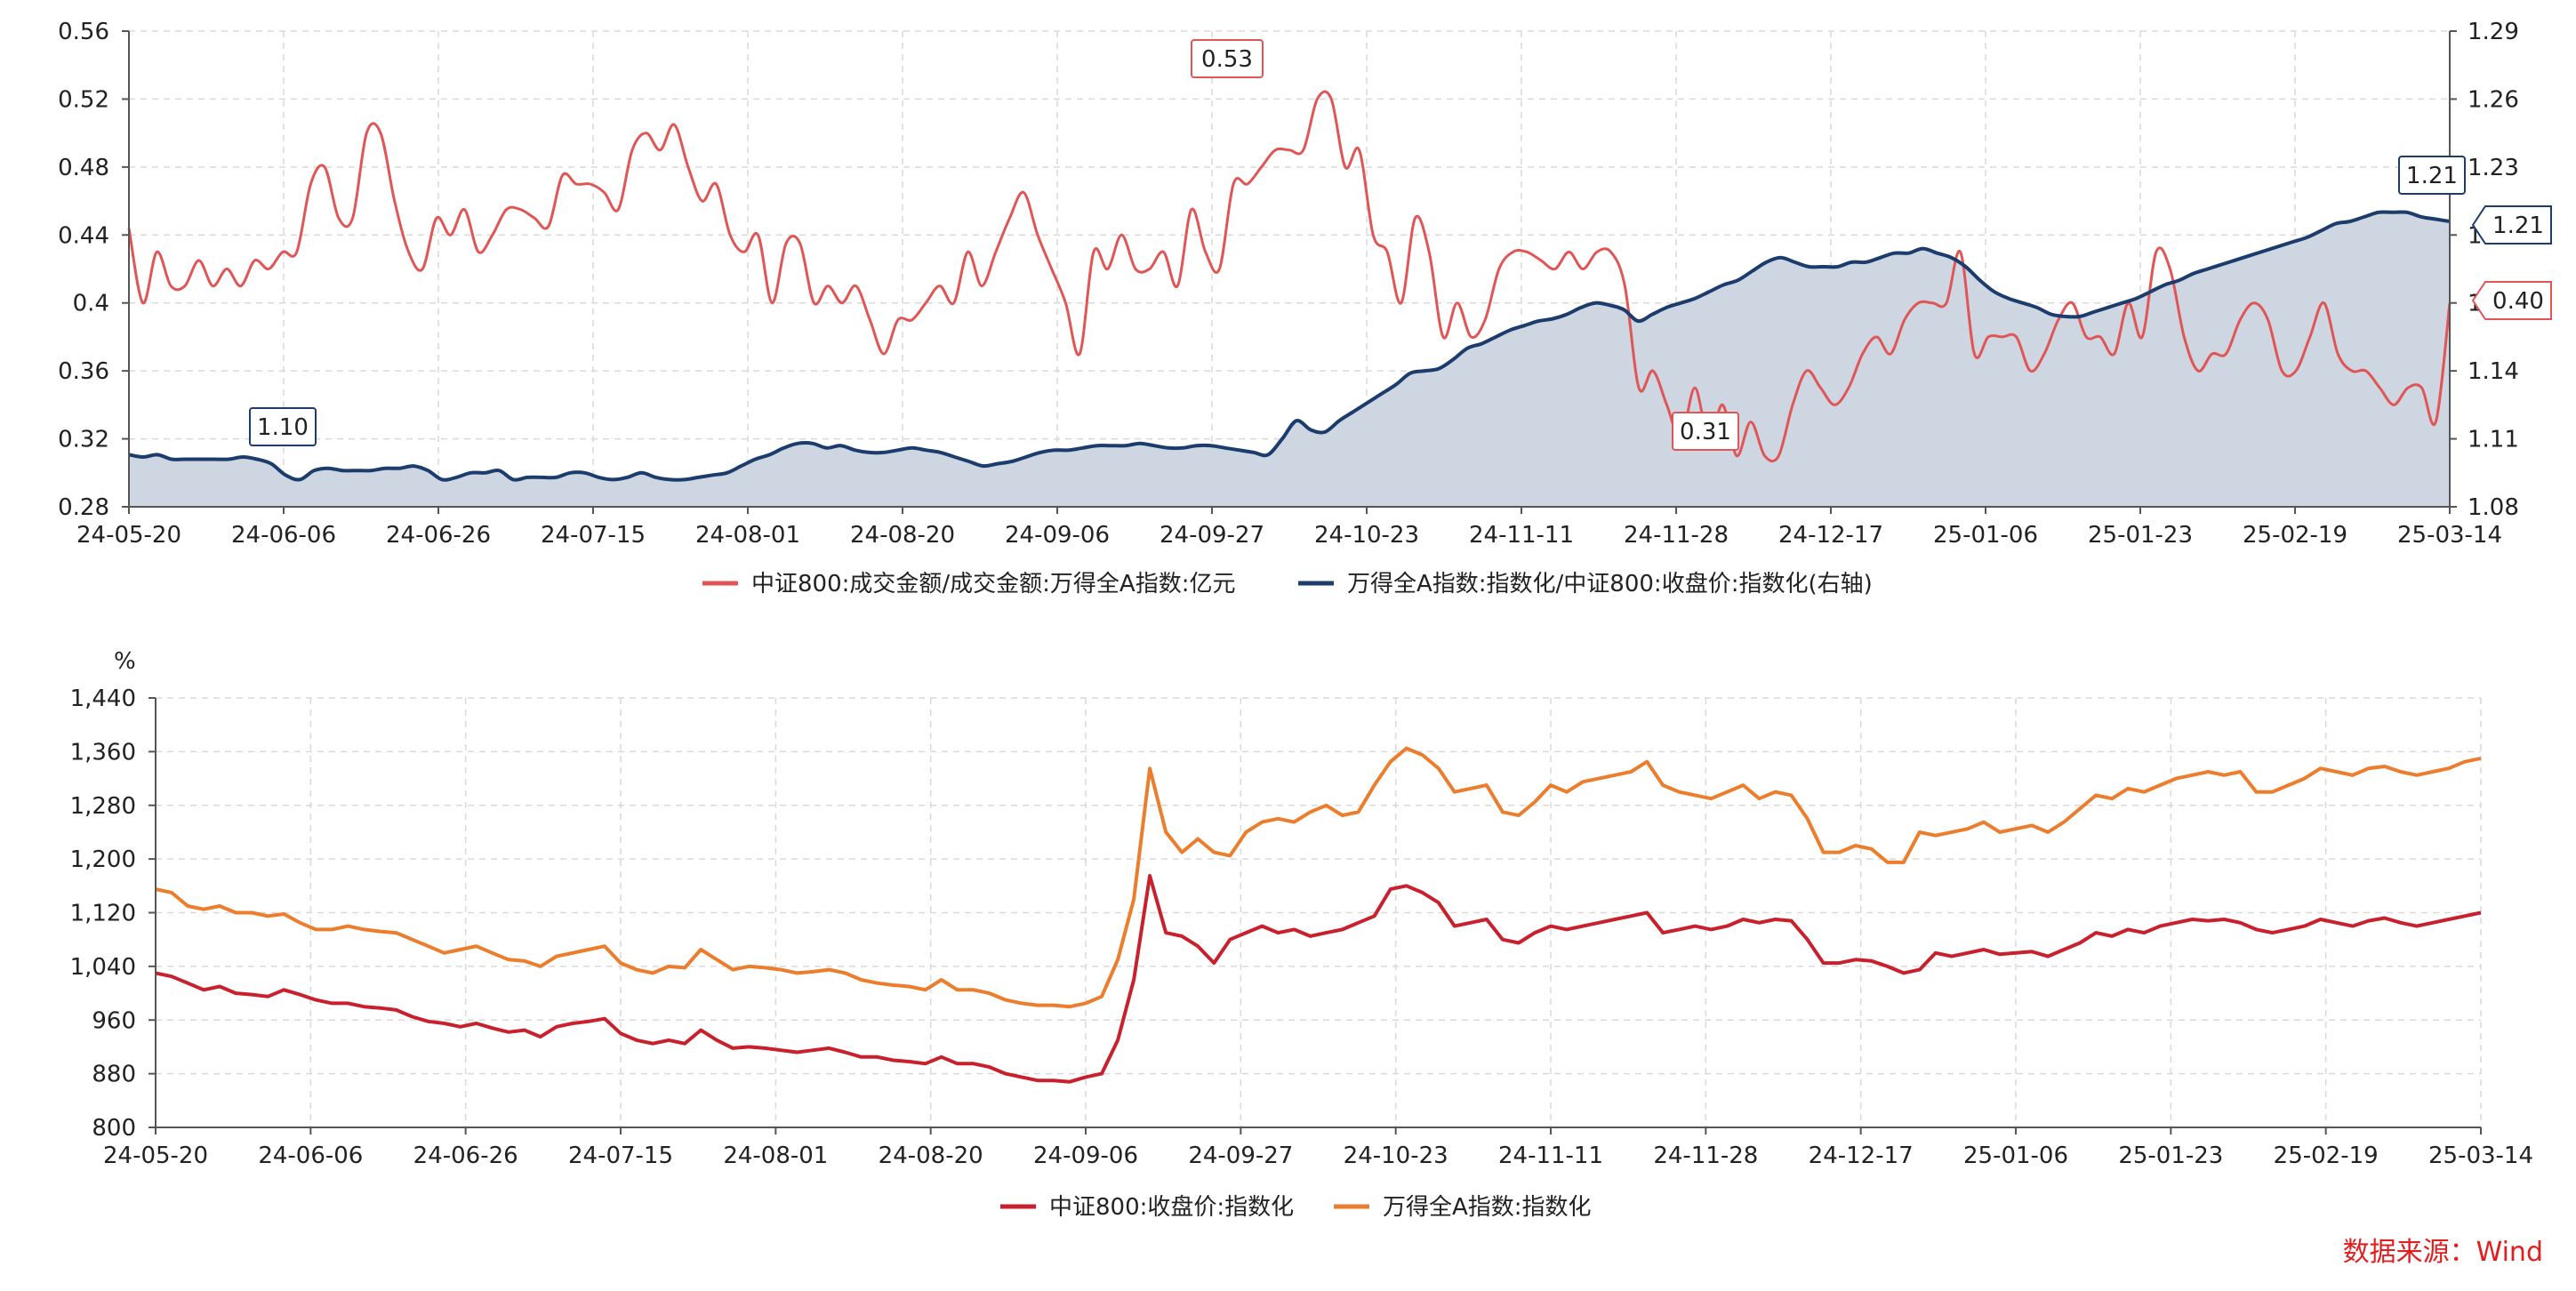 This screenshot has height=1291, width=2576. Describe the element at coordinates (103, 806) in the screenshot. I see `y-tick-label: 1,280` at that location.